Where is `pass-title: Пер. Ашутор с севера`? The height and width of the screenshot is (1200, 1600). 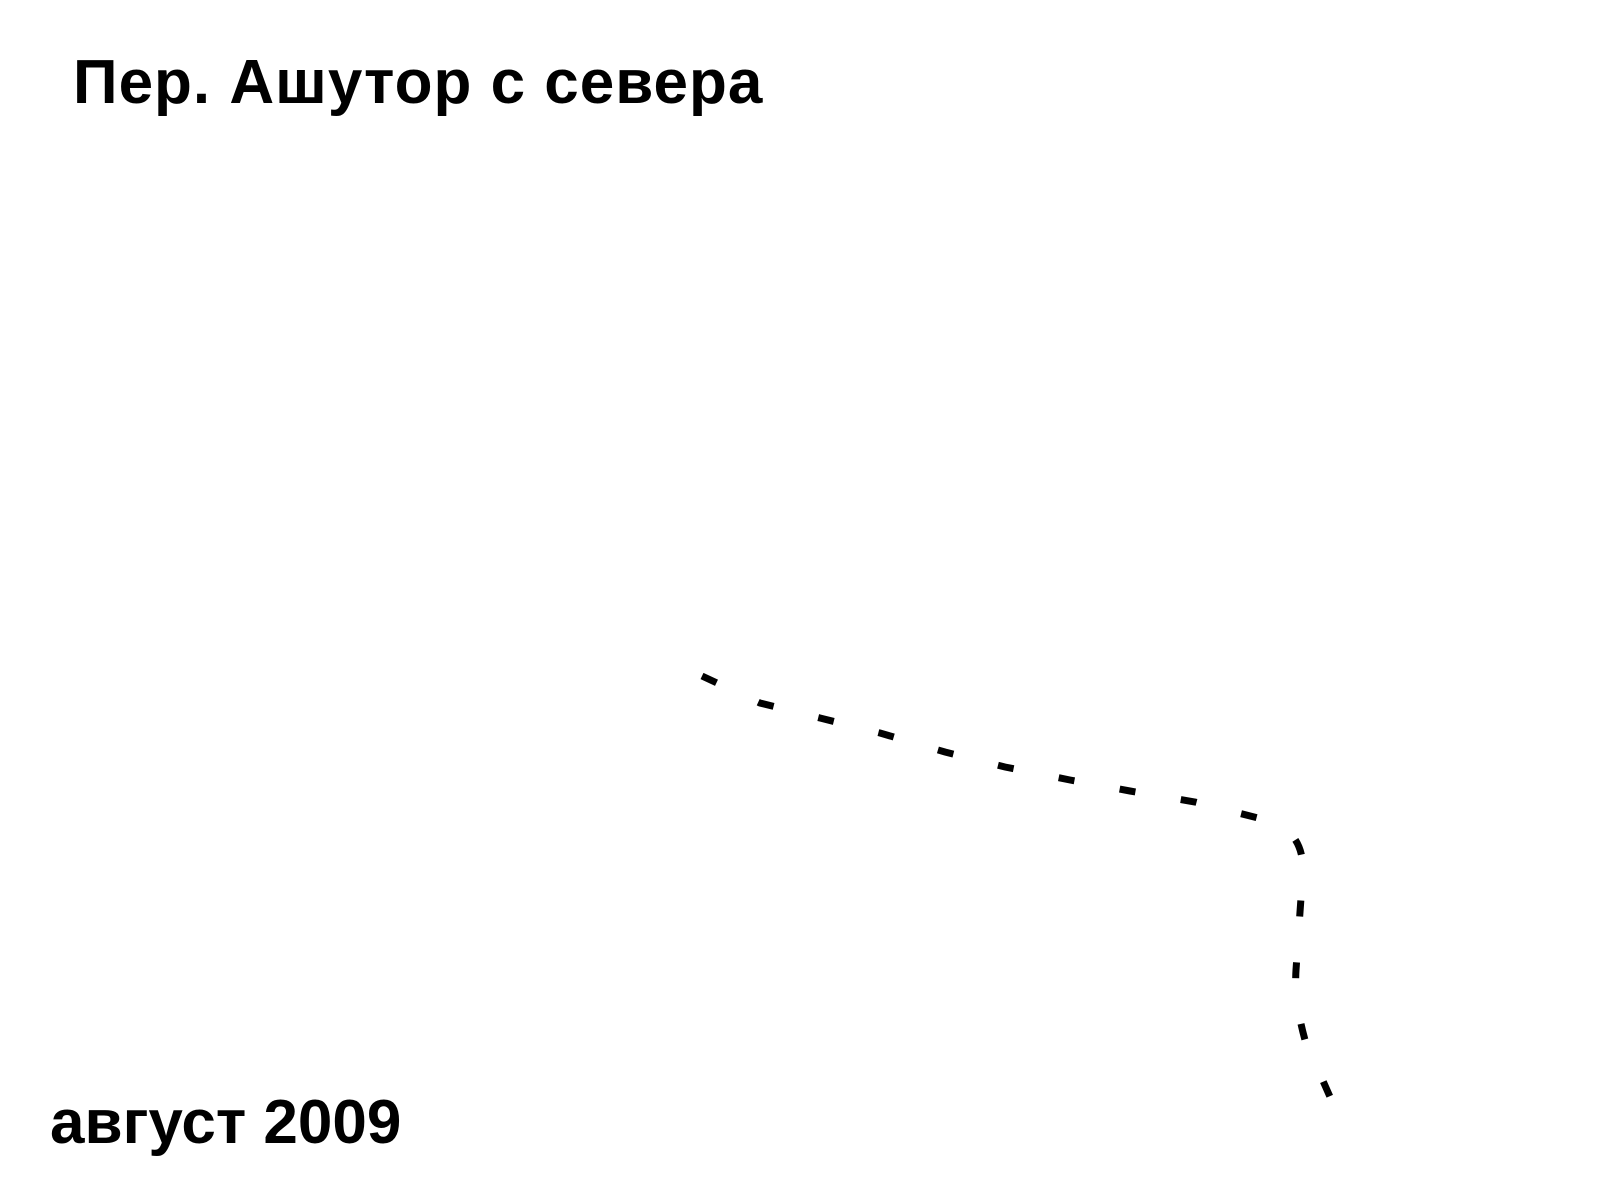 pass-title: Пер. Ашутор с севера is located at coordinates (418, 82).